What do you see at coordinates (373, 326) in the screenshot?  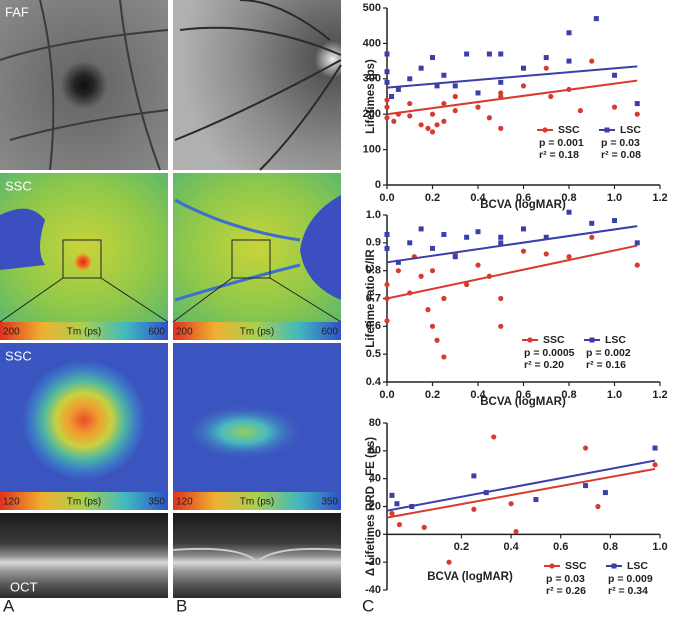 I see `y-tick-label: 0.6` at bounding box center [373, 326].